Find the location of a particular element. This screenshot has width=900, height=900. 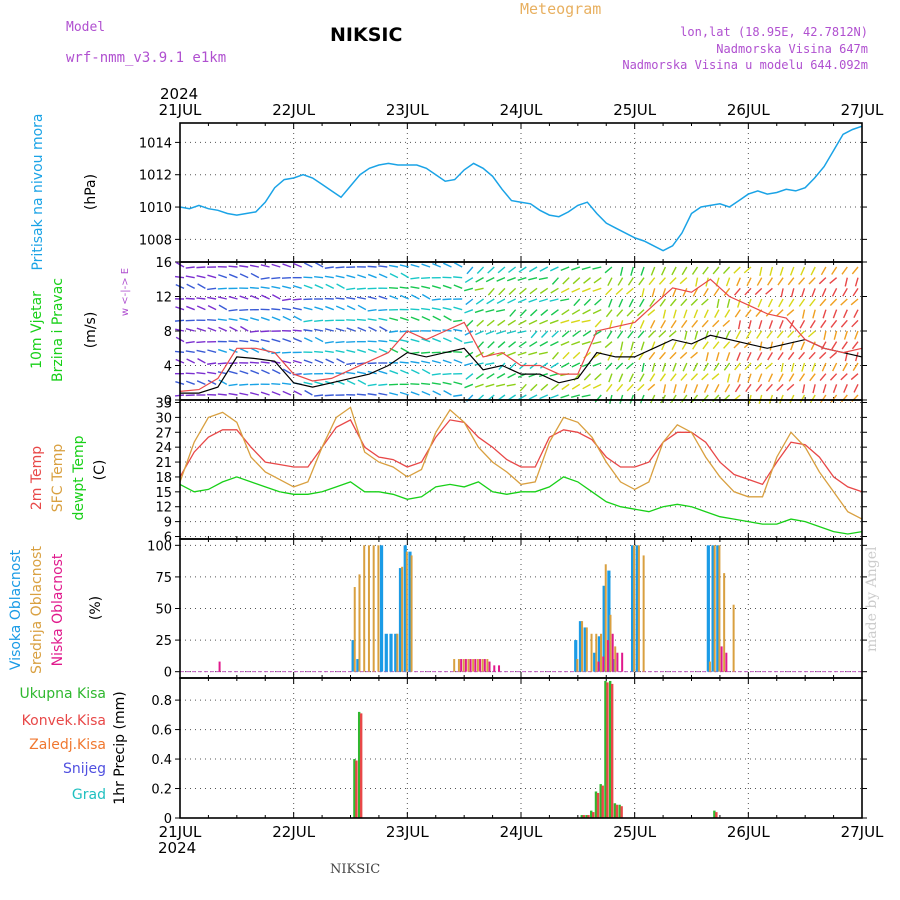

cloud-mid-label: Srednja Oblacnost is located at coordinates (37, 610).